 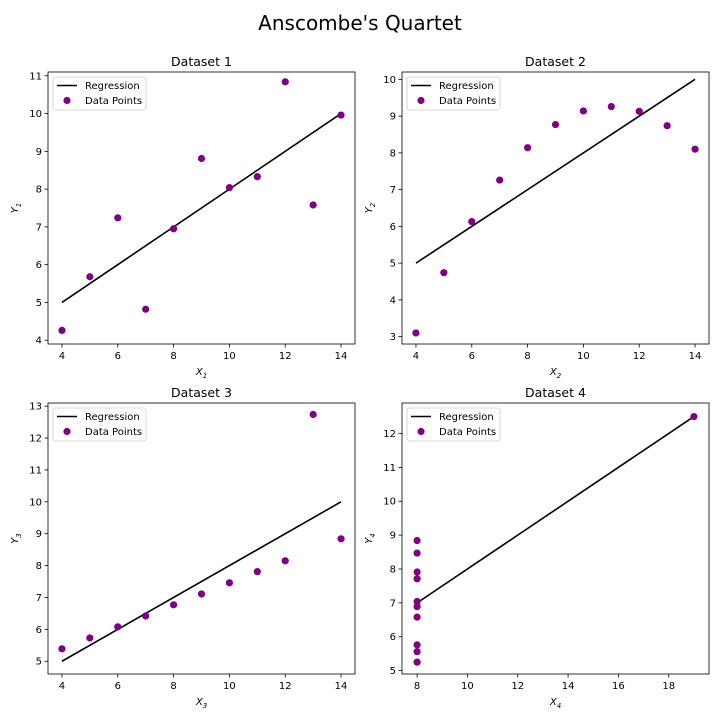 What do you see at coordinates (416, 356) in the screenshot?
I see `x-tick-label: 4` at bounding box center [416, 356].